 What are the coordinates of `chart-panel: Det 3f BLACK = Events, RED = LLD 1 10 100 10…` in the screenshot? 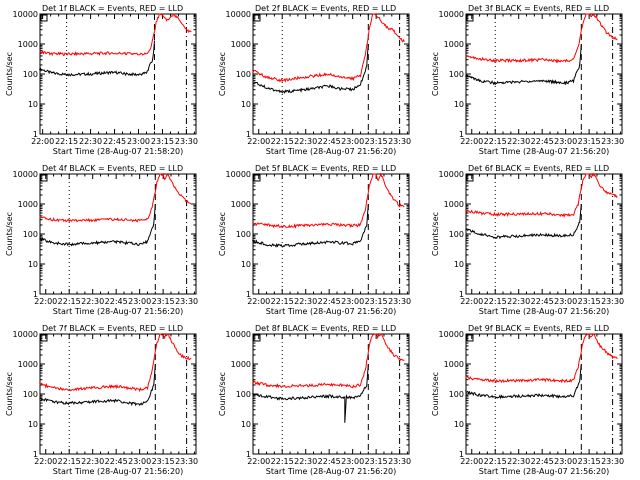 It's located at (527, 80).